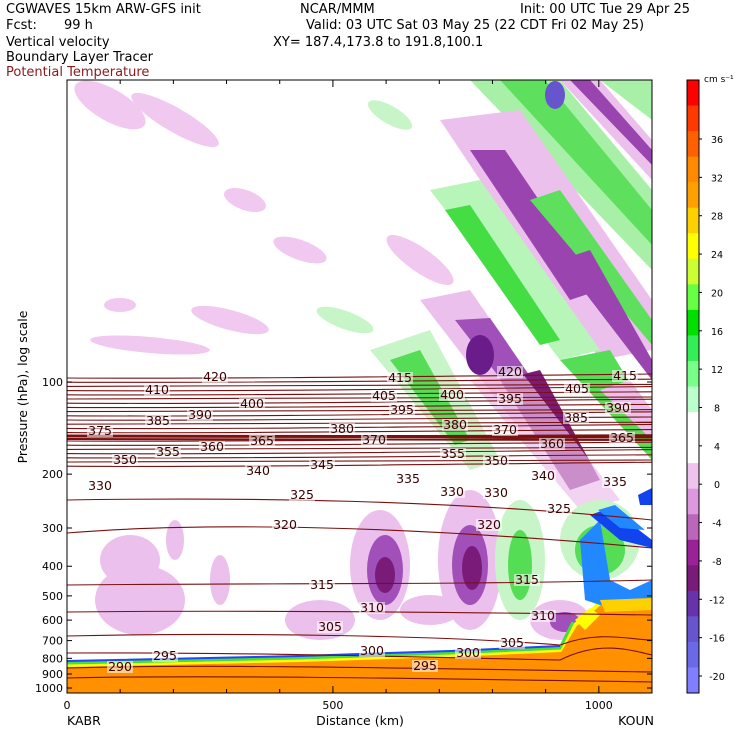 The height and width of the screenshot is (740, 740). Describe the element at coordinates (717, 217) in the screenshot. I see `colorbar-label: 28` at that location.